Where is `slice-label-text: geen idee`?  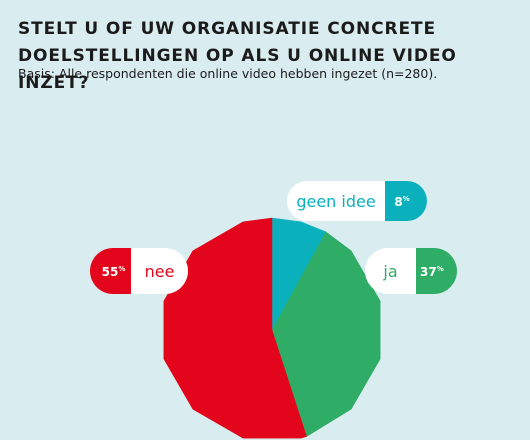
slice-label-text: geen idee is located at coordinates (335, 201).